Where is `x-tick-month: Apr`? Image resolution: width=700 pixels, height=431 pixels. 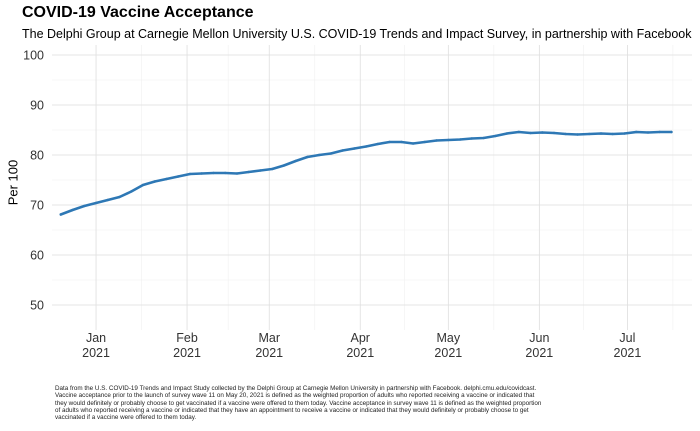 x-tick-month: Apr is located at coordinates (360, 338).